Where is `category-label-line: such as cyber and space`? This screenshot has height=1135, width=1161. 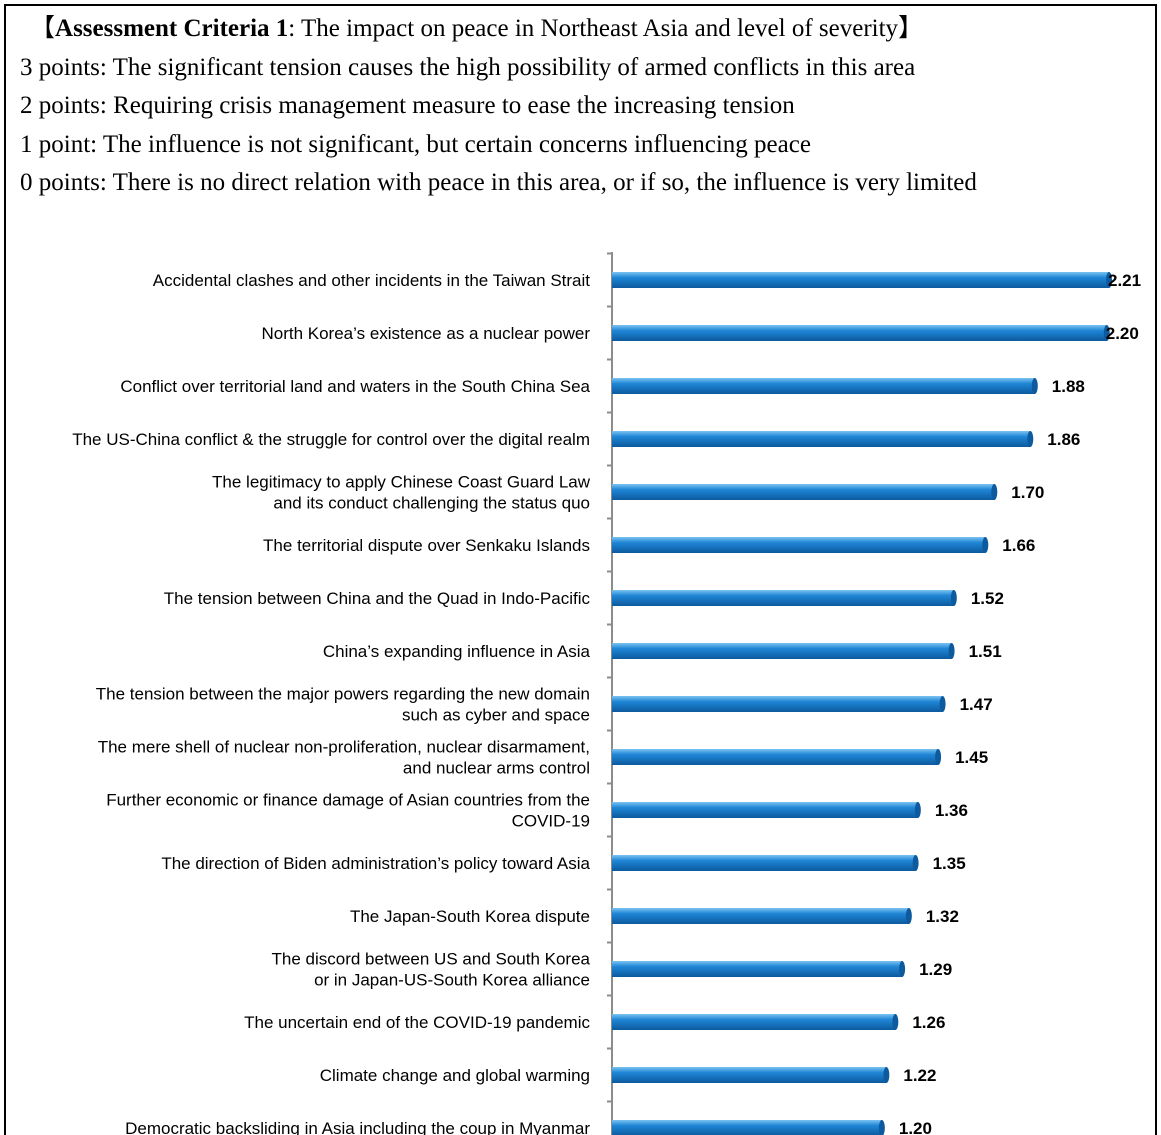 category-label-line: such as cyber and space is located at coordinates (496, 715).